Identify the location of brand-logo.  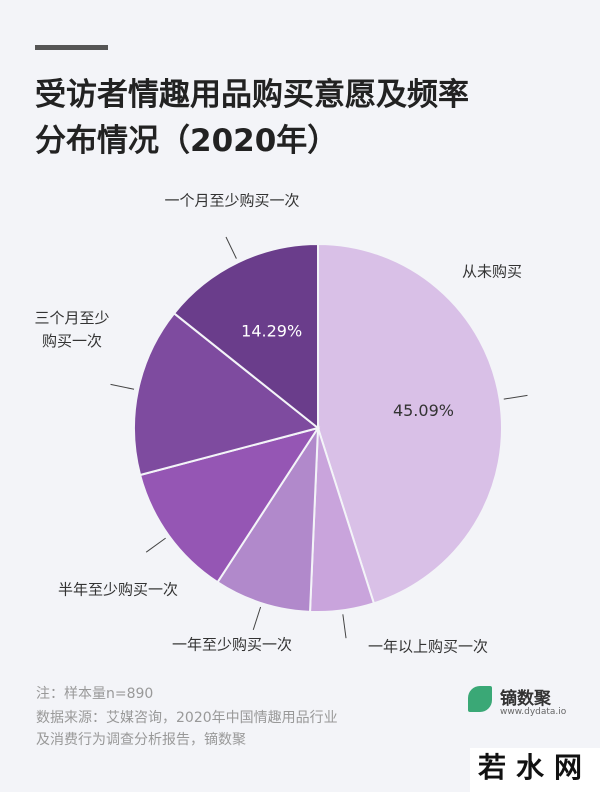
(480, 699).